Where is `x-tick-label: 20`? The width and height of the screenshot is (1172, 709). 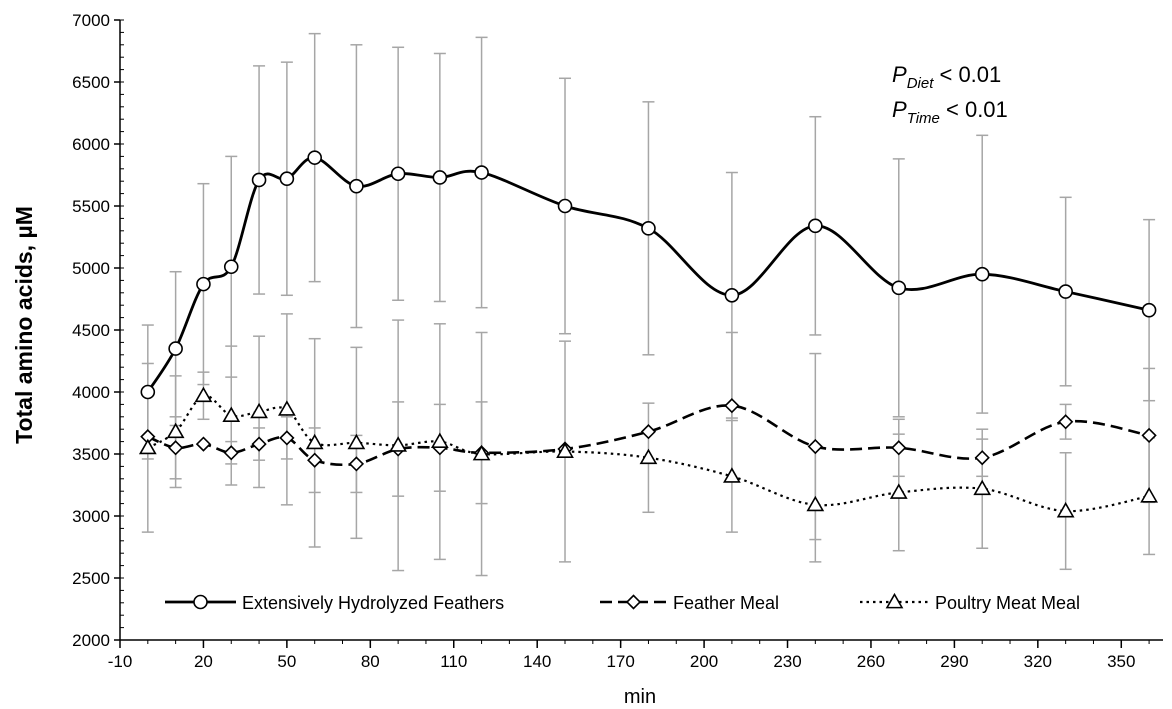 x-tick-label: 20 is located at coordinates (203, 661).